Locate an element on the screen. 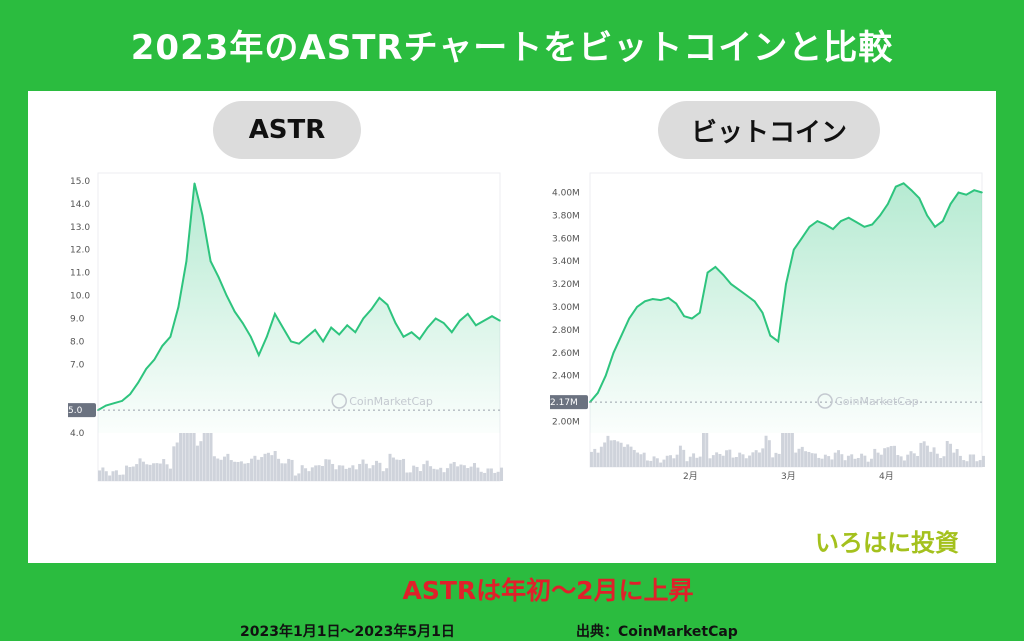  y-tick-label: 11.0 is located at coordinates (80, 274).